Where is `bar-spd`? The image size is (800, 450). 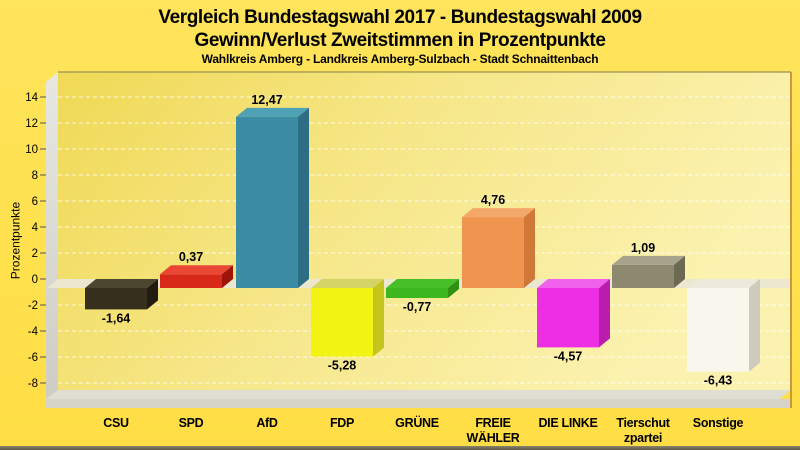
bar-spd is located at coordinates (196, 276).